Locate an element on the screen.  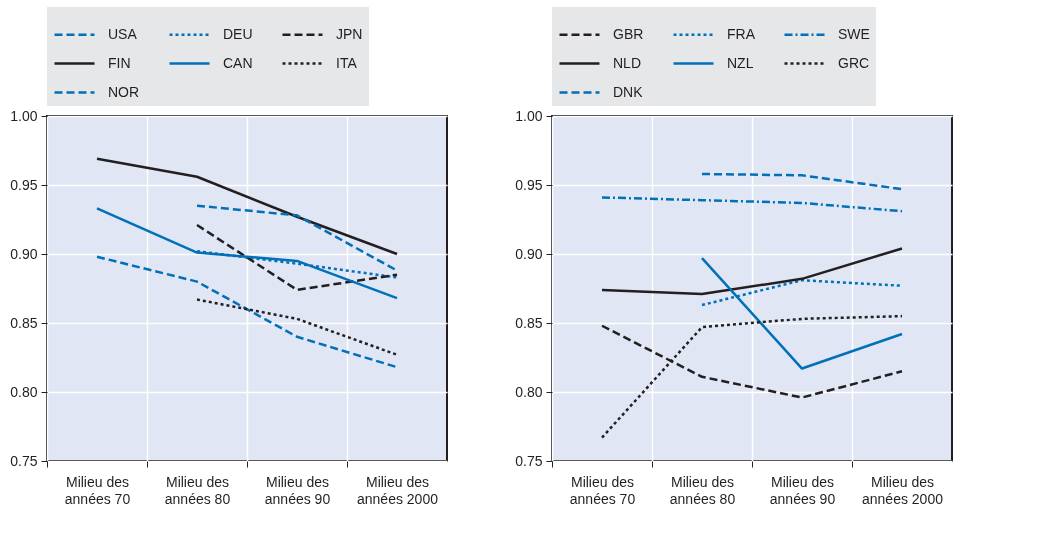
legend-label: GBR is located at coordinates (628, 33).